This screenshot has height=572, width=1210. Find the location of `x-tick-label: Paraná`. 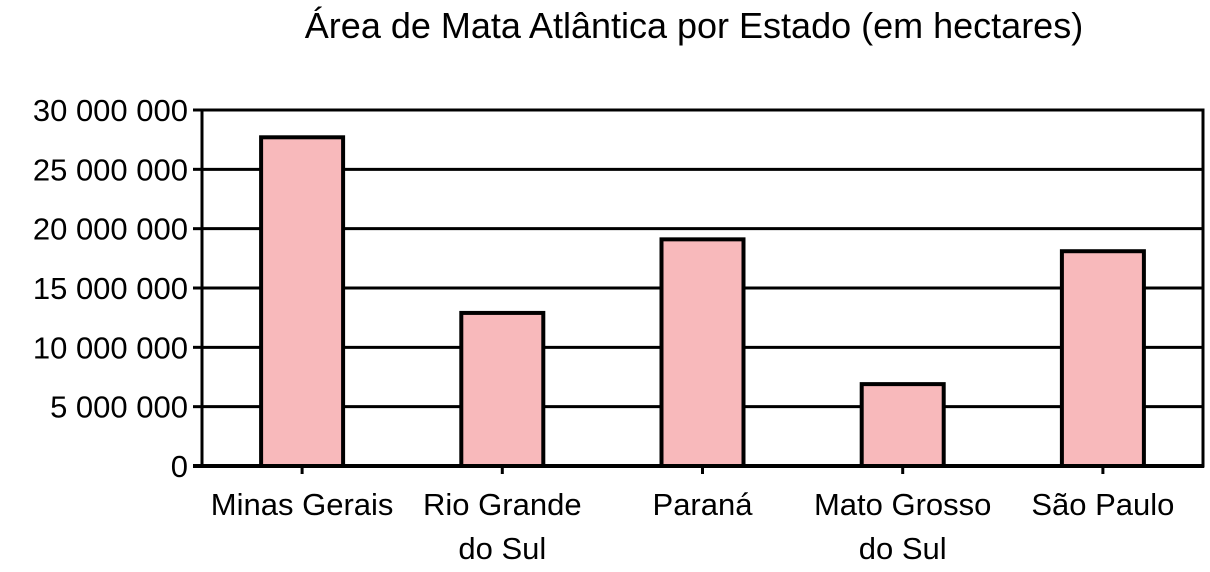

x-tick-label: Paraná is located at coordinates (703, 504).